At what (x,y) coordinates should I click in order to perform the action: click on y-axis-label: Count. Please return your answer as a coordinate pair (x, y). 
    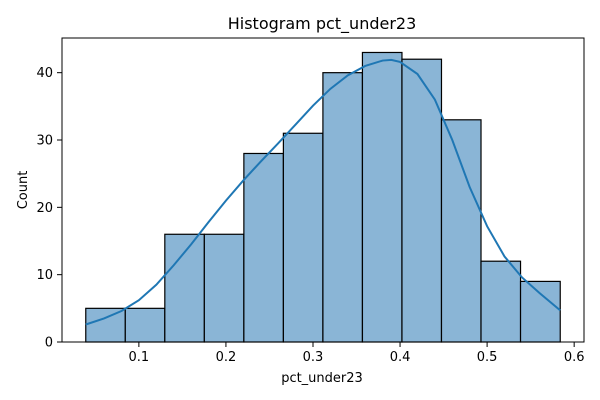
    Looking at the image, I should click on (23, 190).